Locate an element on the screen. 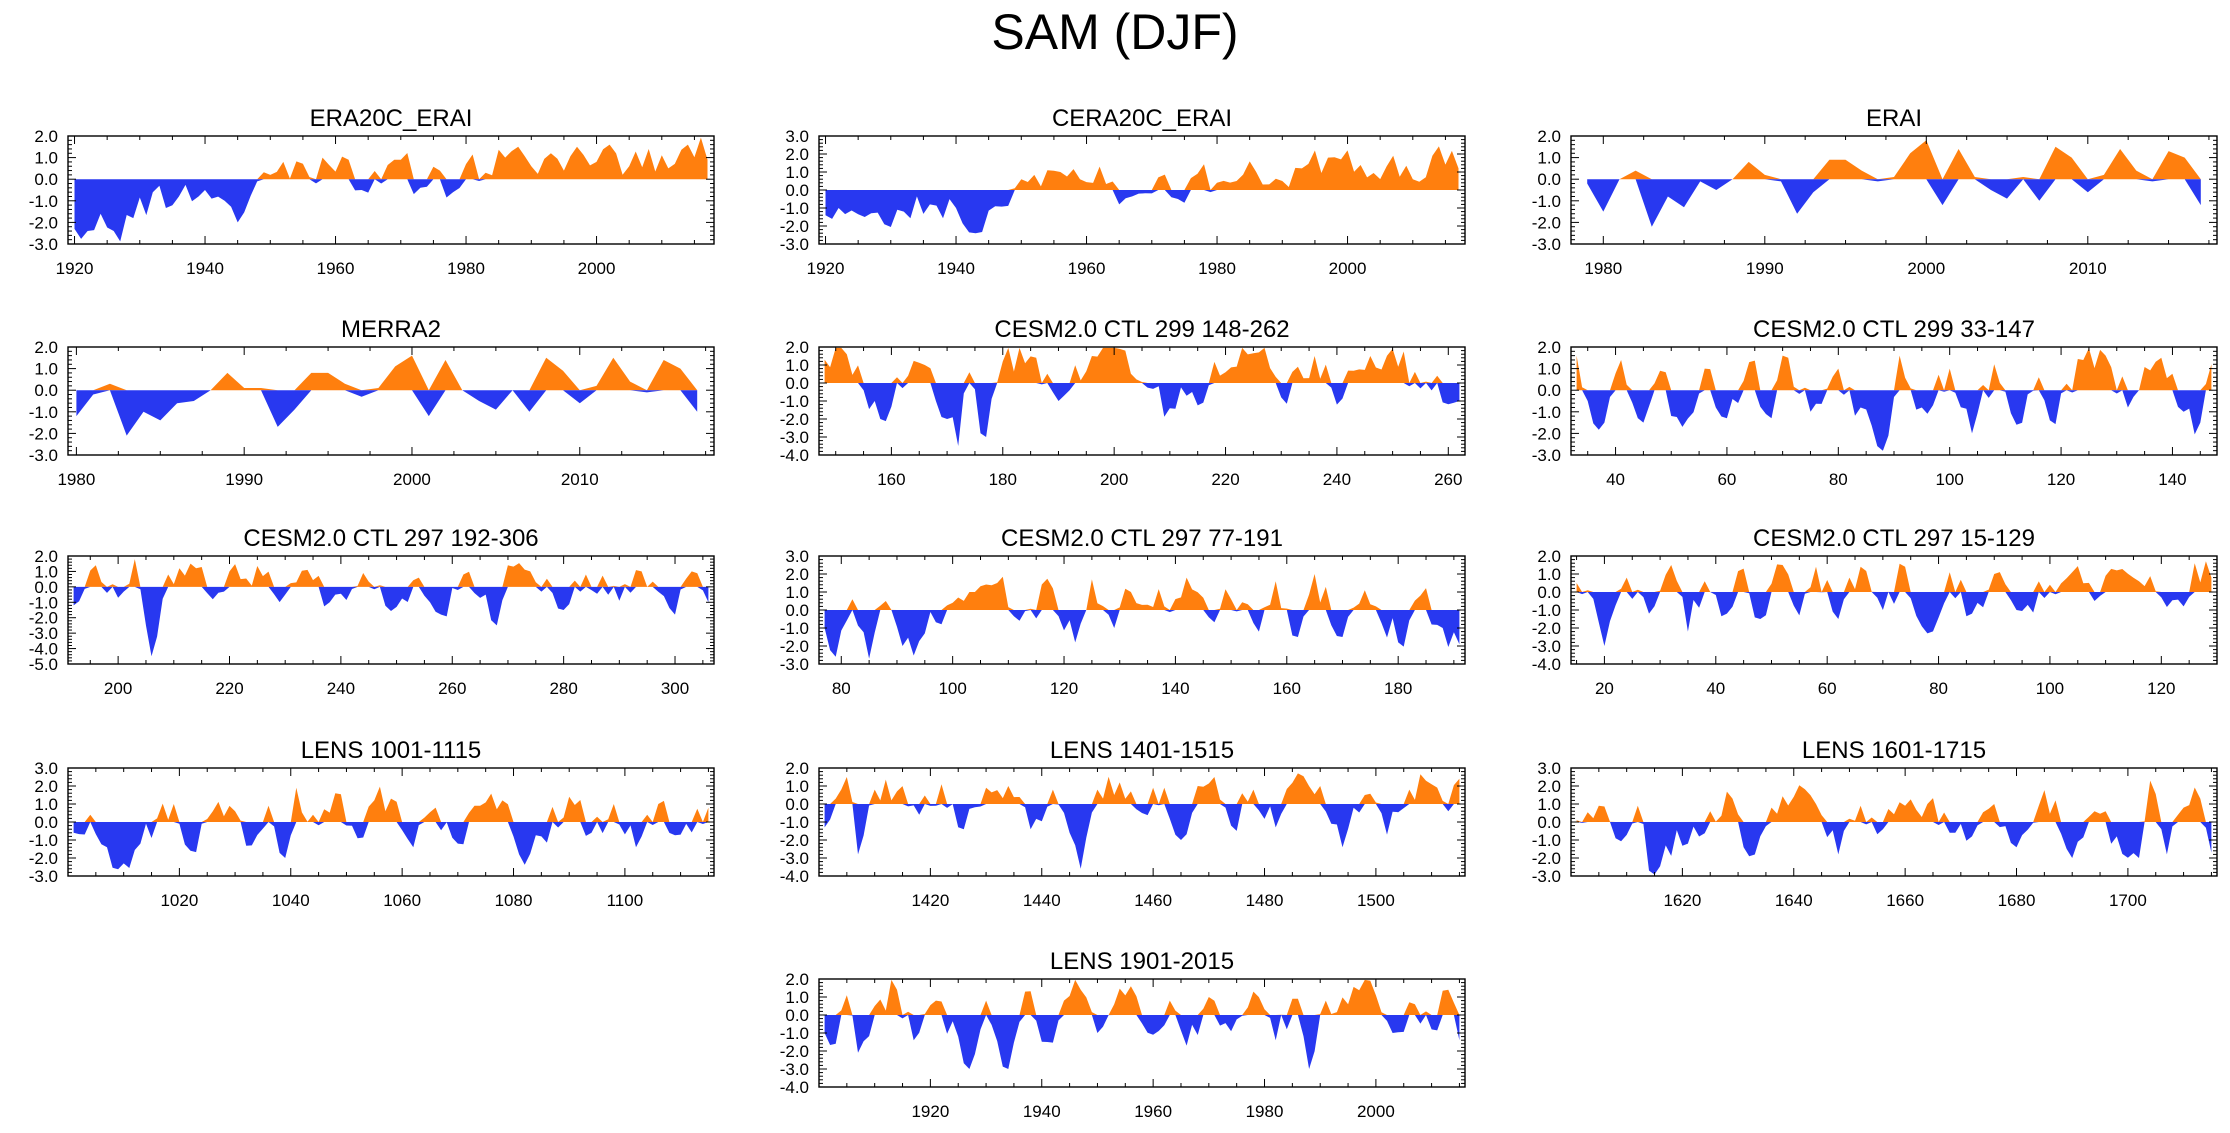 Image resolution: width=2230 pixels, height=1133 pixels. x-tick-label: 1440 is located at coordinates (1042, 900).